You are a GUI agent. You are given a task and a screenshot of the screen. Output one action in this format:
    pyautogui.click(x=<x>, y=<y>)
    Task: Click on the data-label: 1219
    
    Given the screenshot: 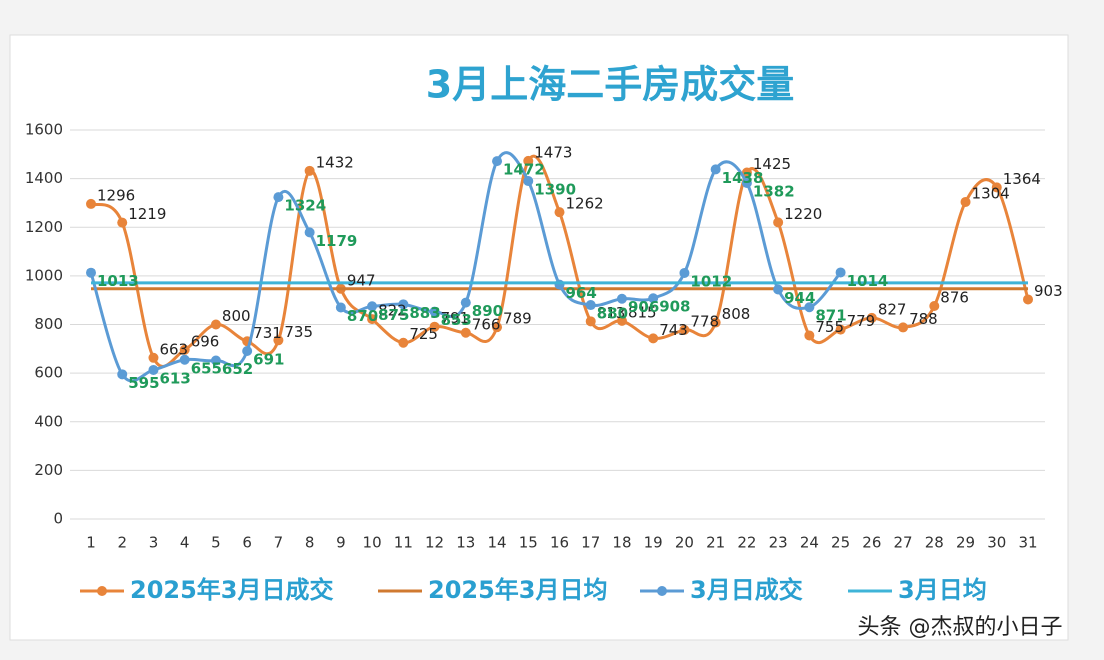 What is the action you would take?
    pyautogui.click(x=147, y=214)
    